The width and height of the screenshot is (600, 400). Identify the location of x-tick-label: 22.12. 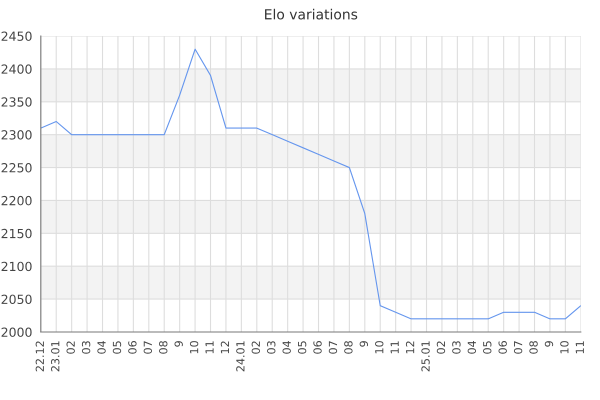
(40, 356).